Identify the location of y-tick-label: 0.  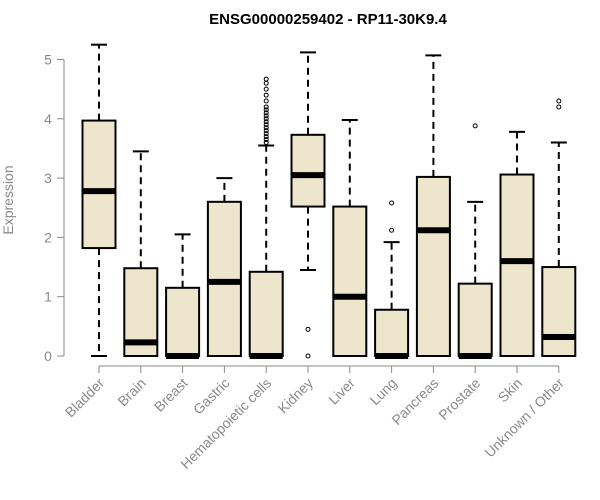
(48, 356).